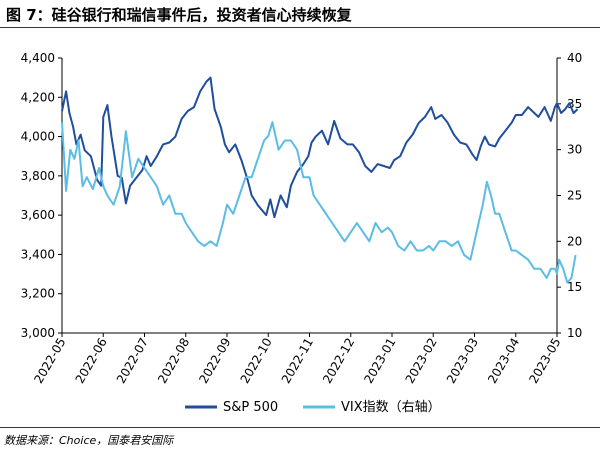  What do you see at coordinates (214, 361) in the screenshot?
I see `x-tick-label: 2022-09` at bounding box center [214, 361].